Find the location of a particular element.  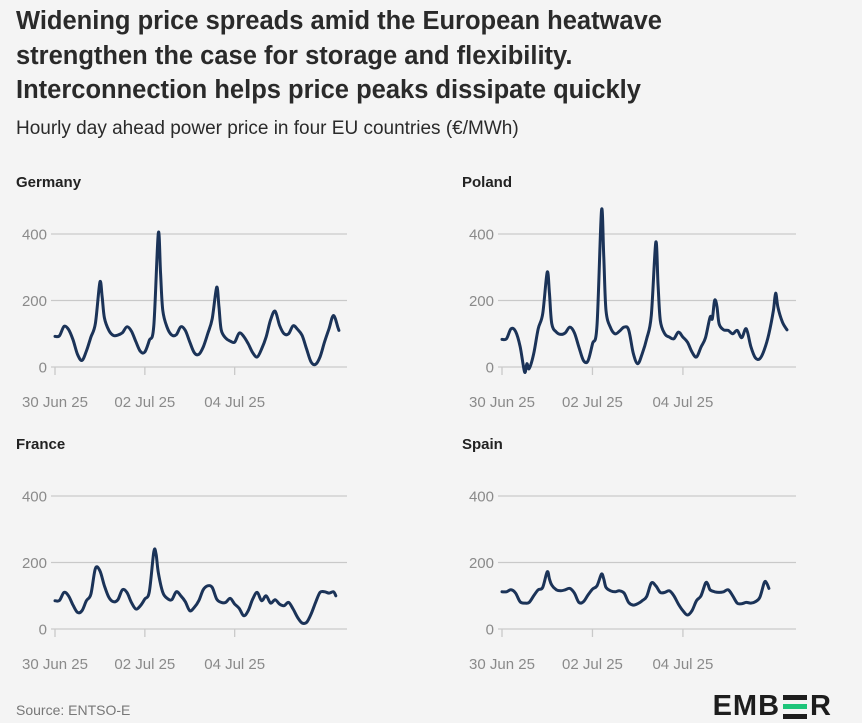

panel-title-germany: Germany is located at coordinates (49, 182).